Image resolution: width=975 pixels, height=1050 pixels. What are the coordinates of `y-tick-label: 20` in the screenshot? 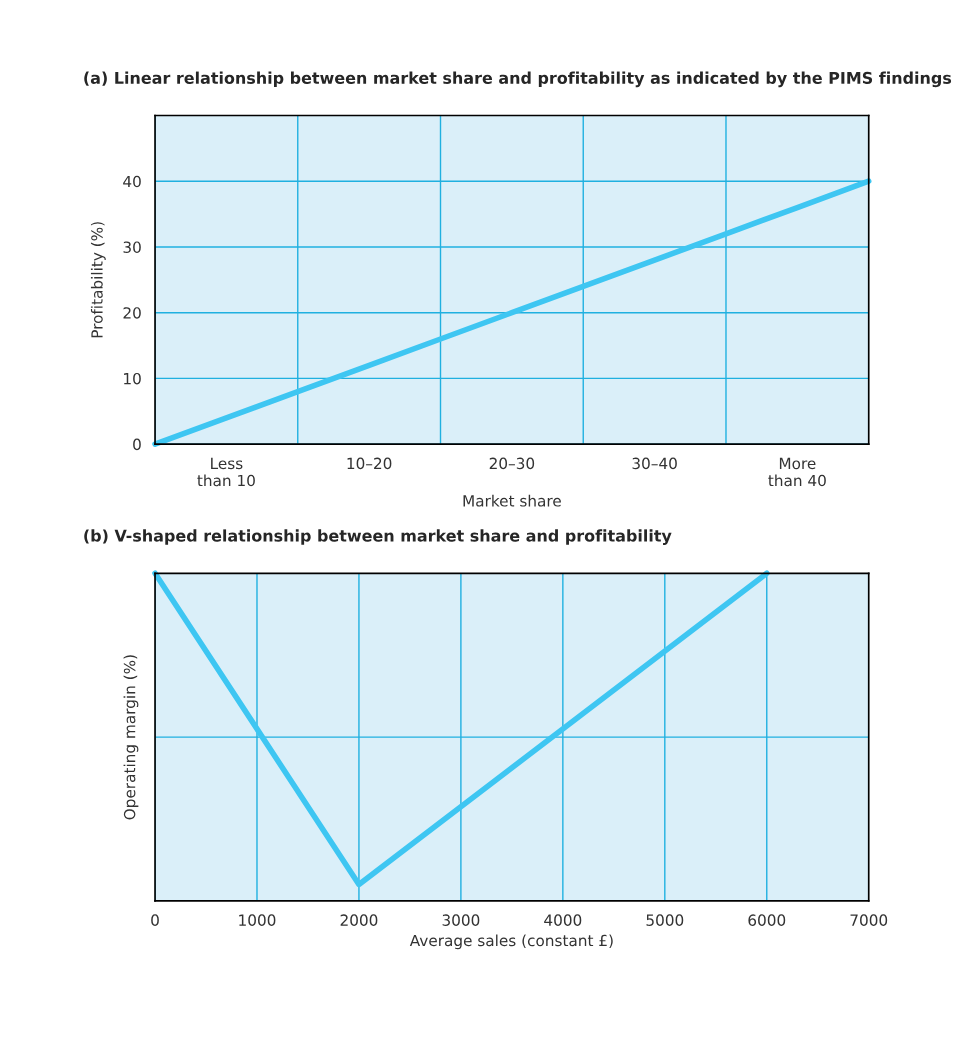 It's located at (132, 313).